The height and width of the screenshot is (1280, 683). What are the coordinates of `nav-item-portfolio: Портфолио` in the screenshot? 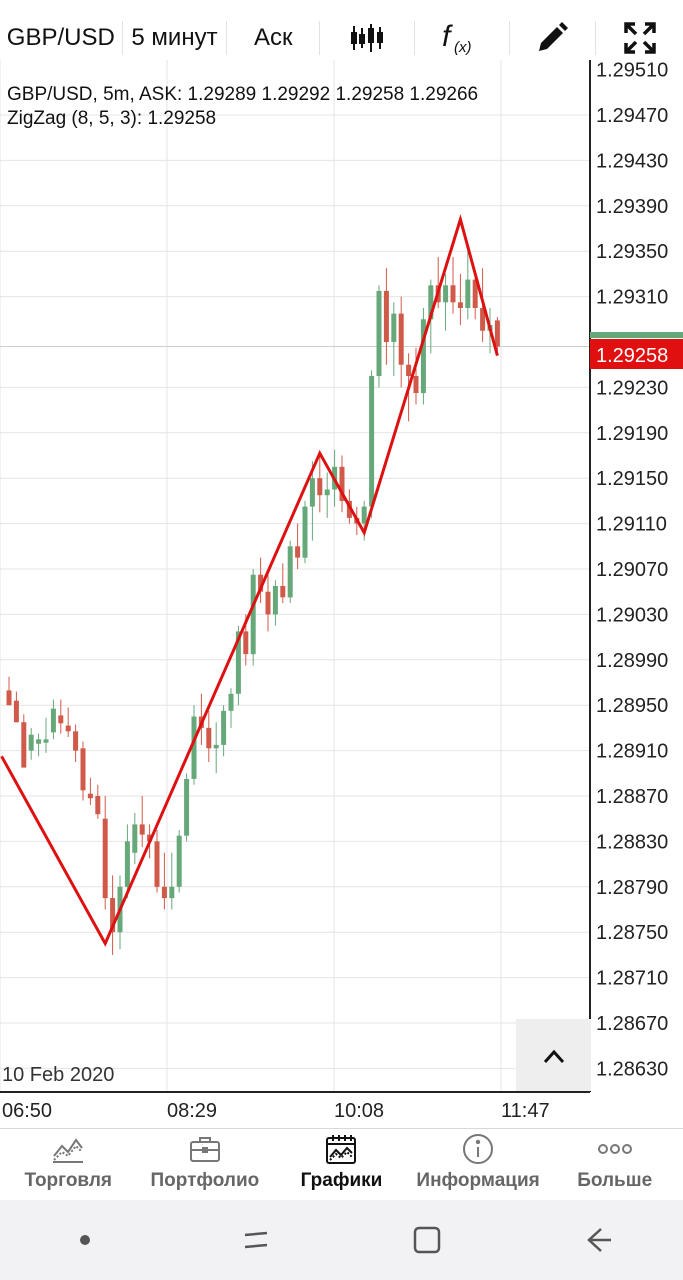 It's located at (205, 1164).